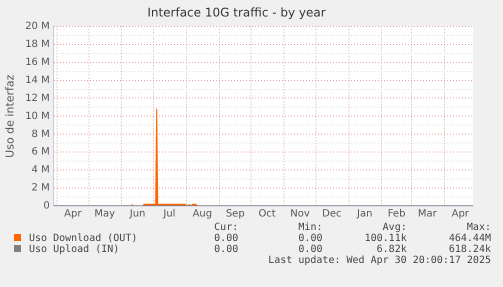 The height and width of the screenshot is (287, 503). I want to click on y-tick-label: 14 M, so click(37, 80).